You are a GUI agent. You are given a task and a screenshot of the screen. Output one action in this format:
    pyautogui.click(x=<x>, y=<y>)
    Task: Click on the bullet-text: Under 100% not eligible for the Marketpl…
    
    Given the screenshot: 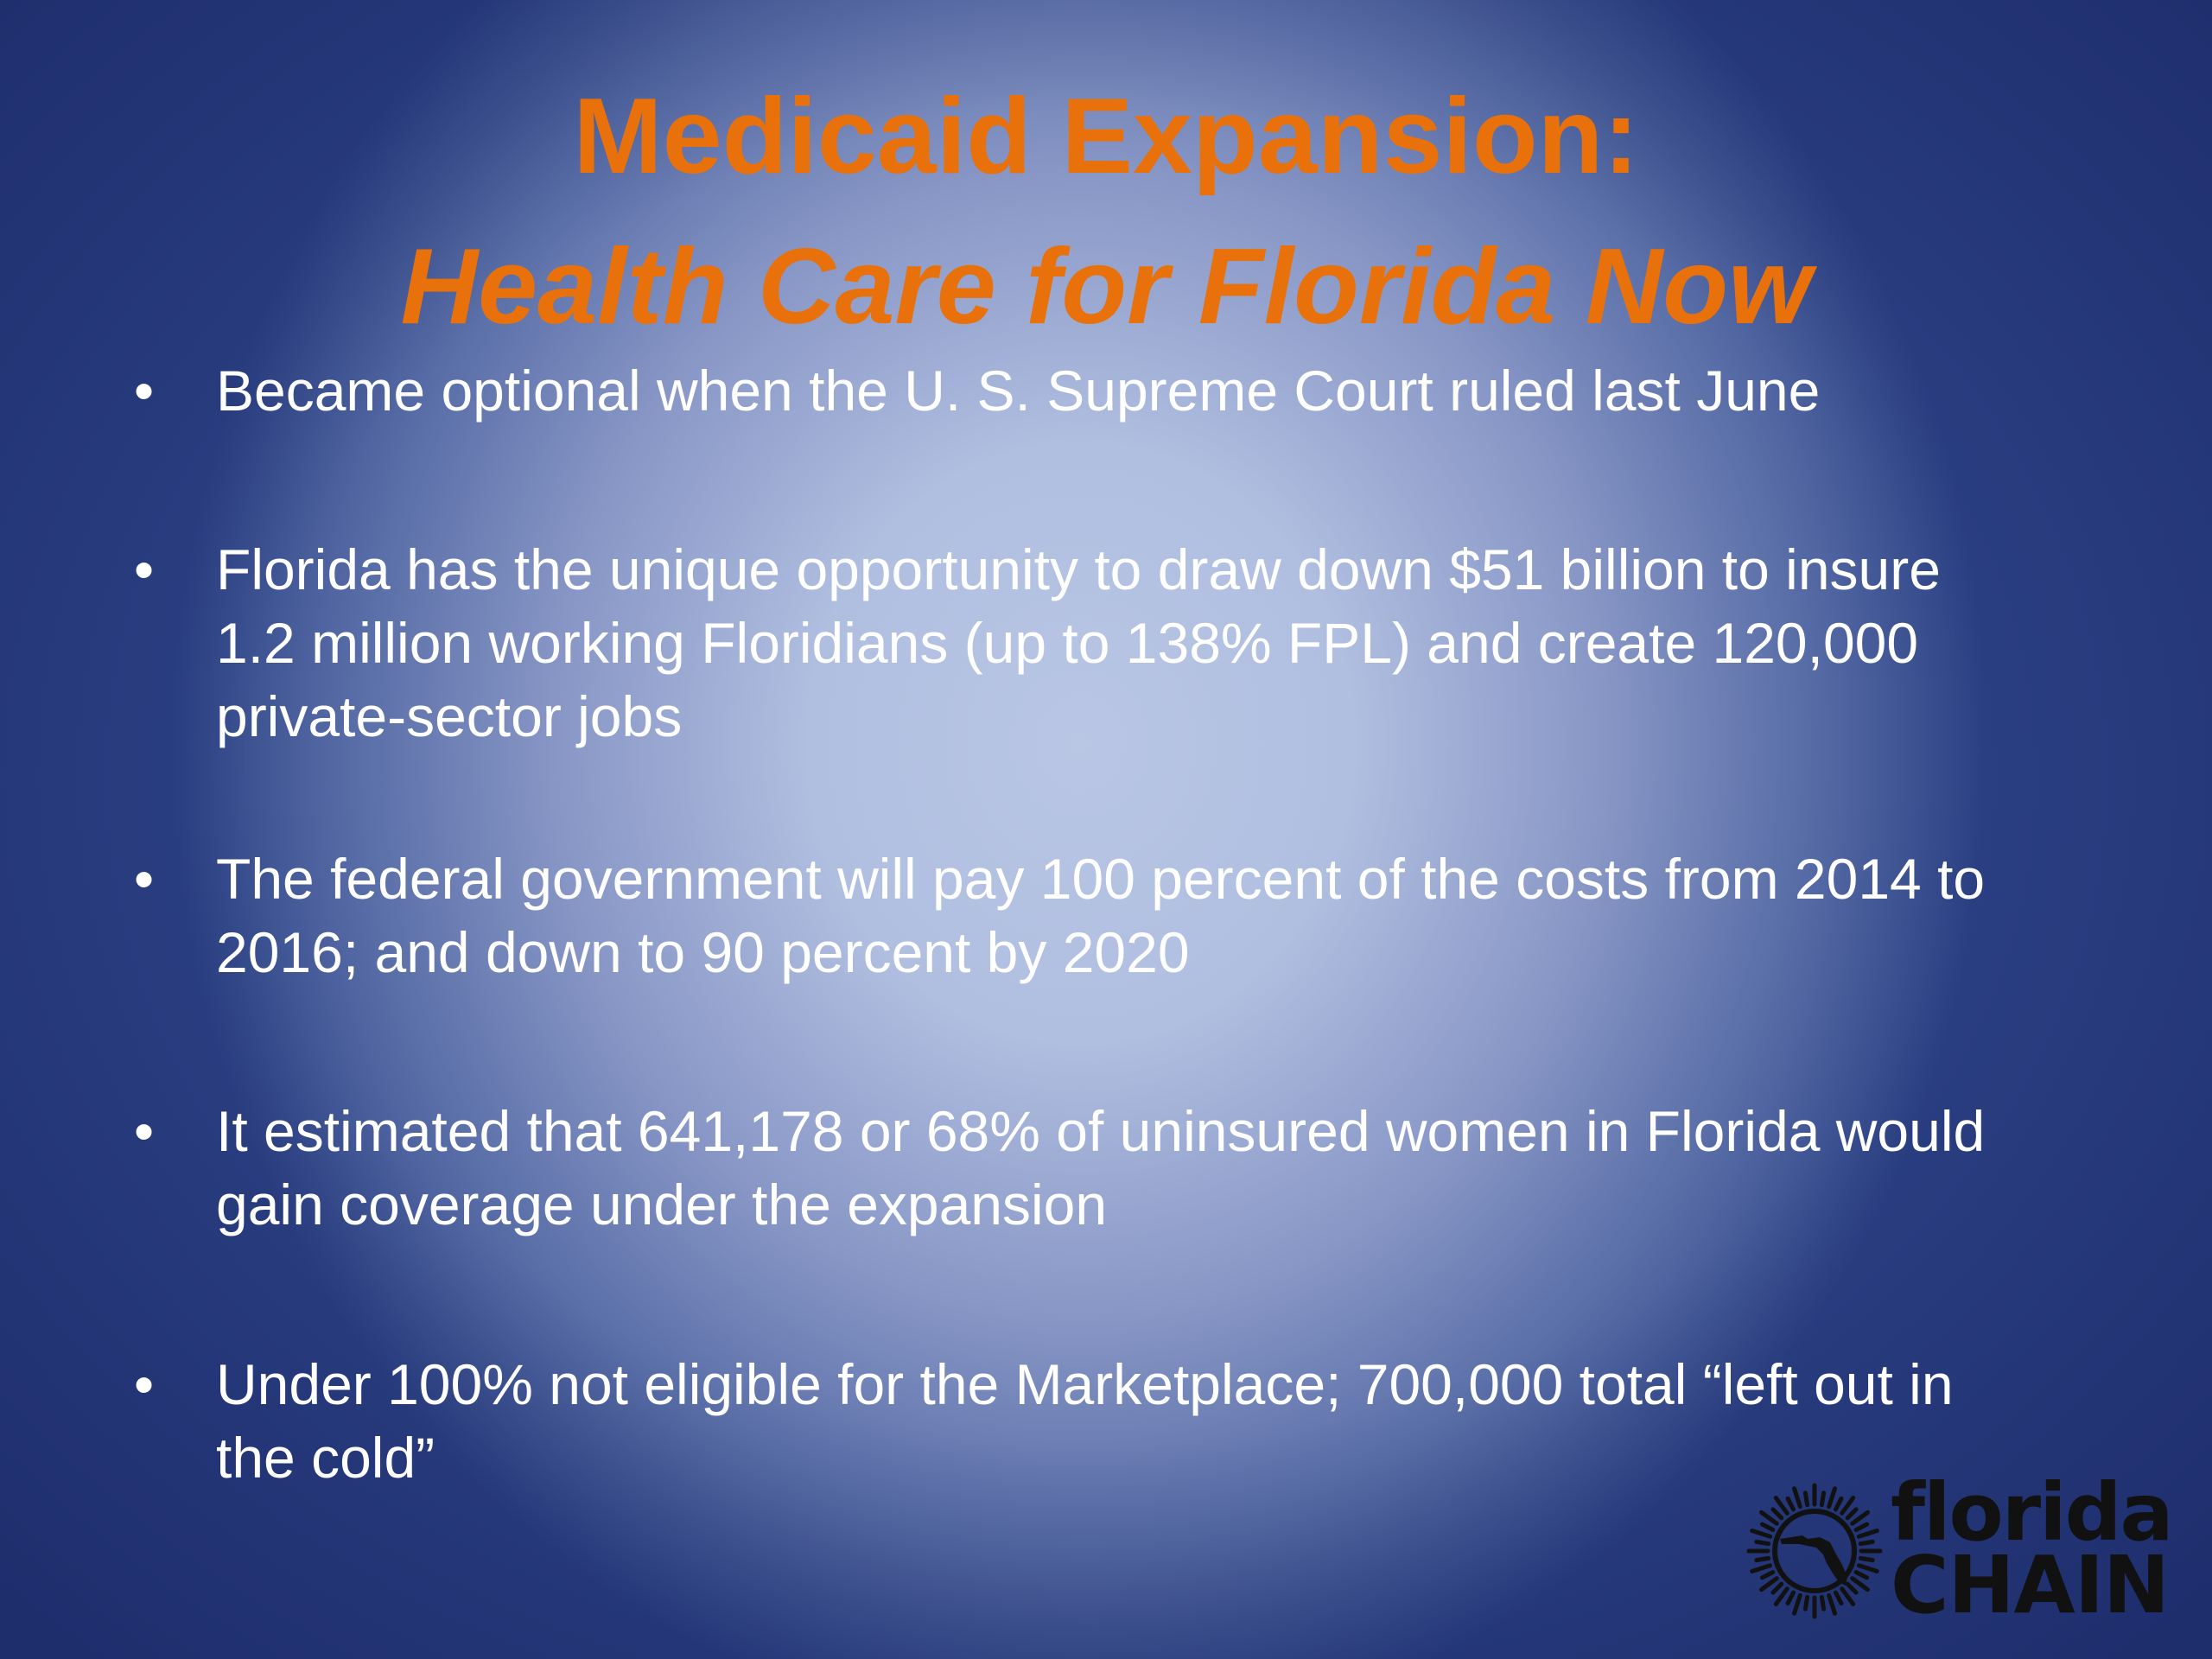 What is the action you would take?
    pyautogui.click(x=1085, y=1421)
    